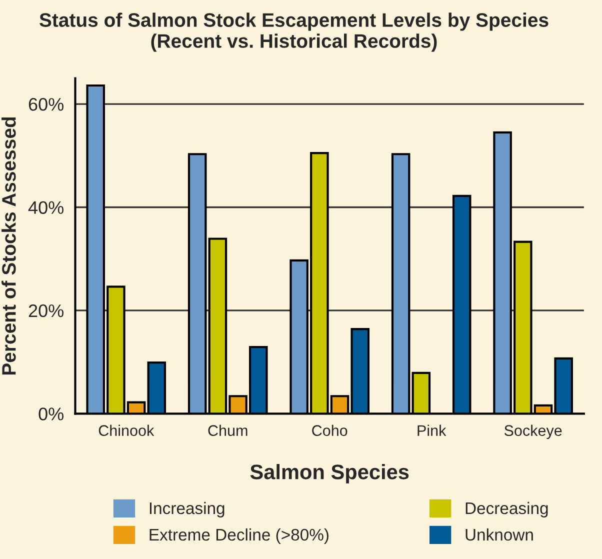  I want to click on legend-label: Decreasing, so click(507, 510).